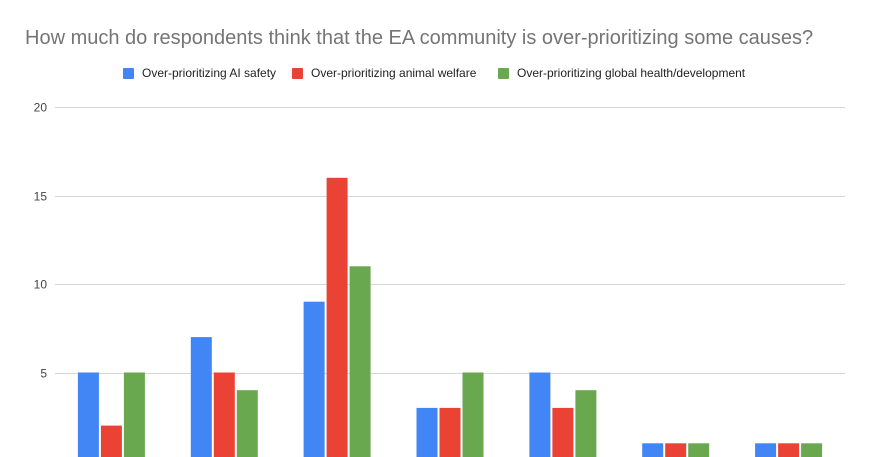 This screenshot has height=457, width=873. I want to click on legend-item-ai-safety: Over-prioritizing AI safety, so click(199, 73).